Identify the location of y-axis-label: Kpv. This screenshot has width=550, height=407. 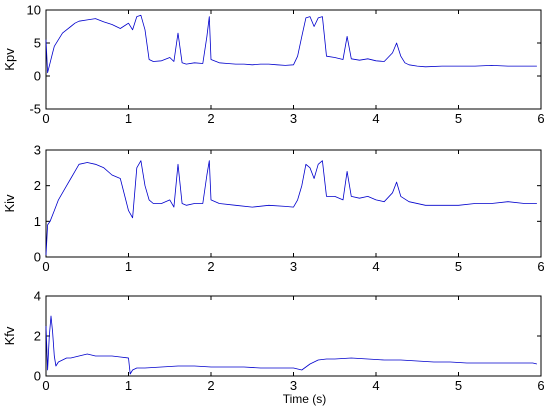
(9, 59).